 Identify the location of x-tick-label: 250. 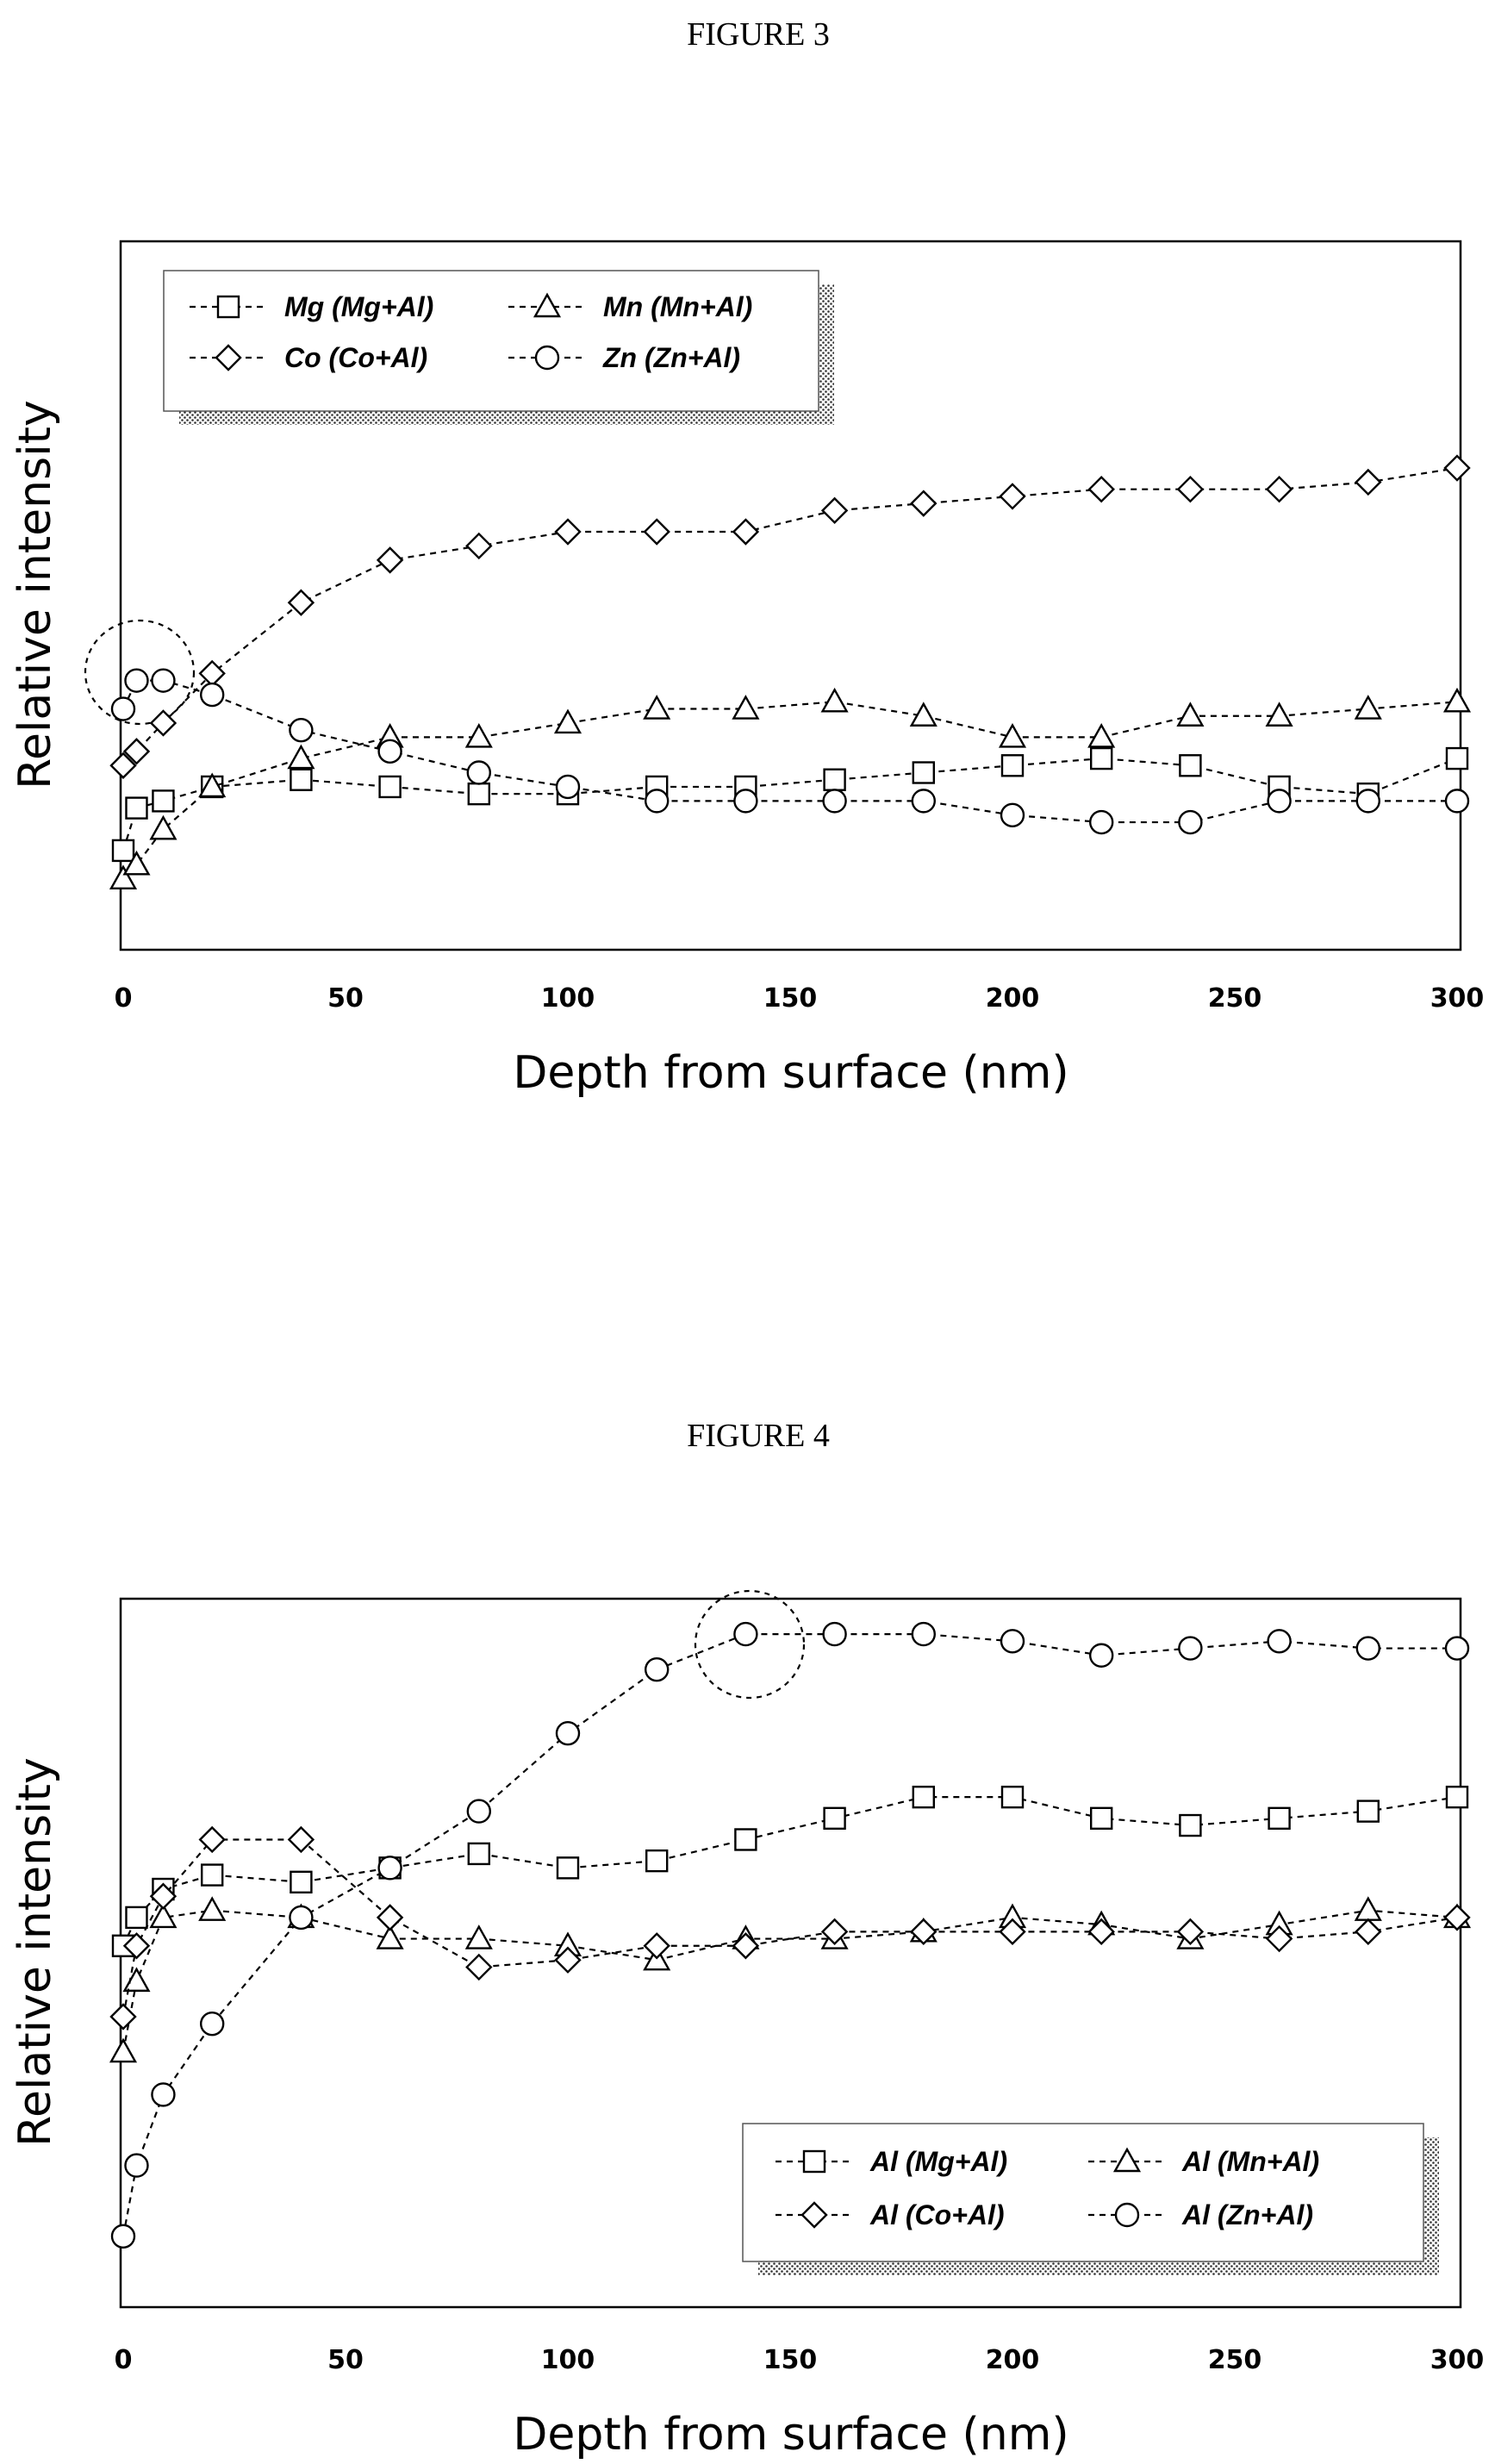
(1235, 998).